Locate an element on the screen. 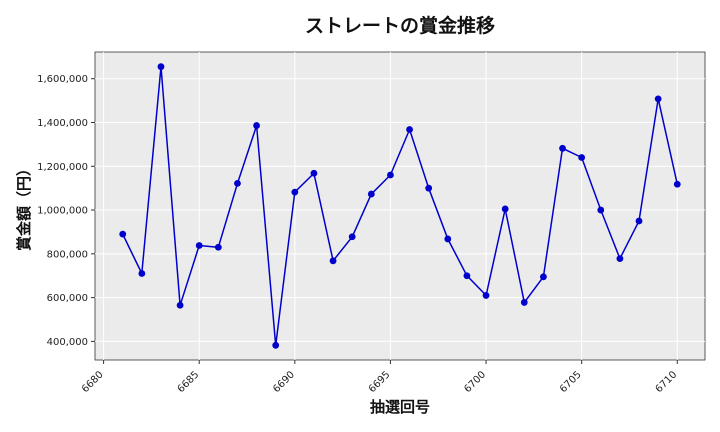 The image size is (720, 432). y-tick-label: 1,200,000 is located at coordinates (62, 167).